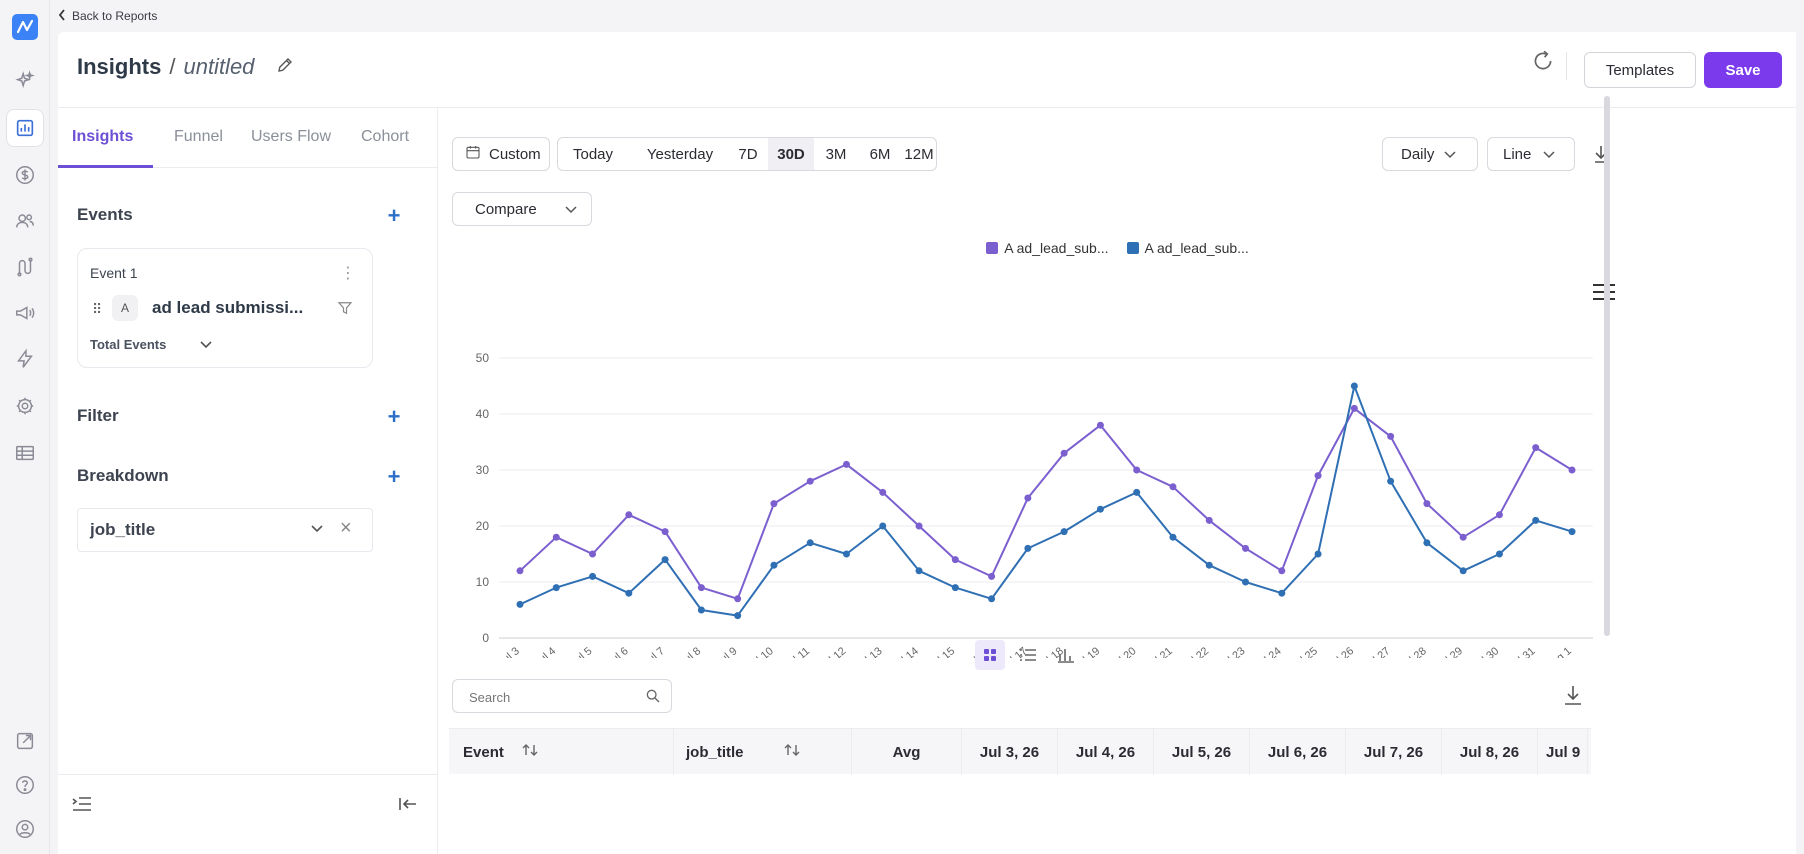 The width and height of the screenshot is (1804, 854). What do you see at coordinates (394, 476) in the screenshot?
I see `add-breakdown-plus-icon: +` at bounding box center [394, 476].